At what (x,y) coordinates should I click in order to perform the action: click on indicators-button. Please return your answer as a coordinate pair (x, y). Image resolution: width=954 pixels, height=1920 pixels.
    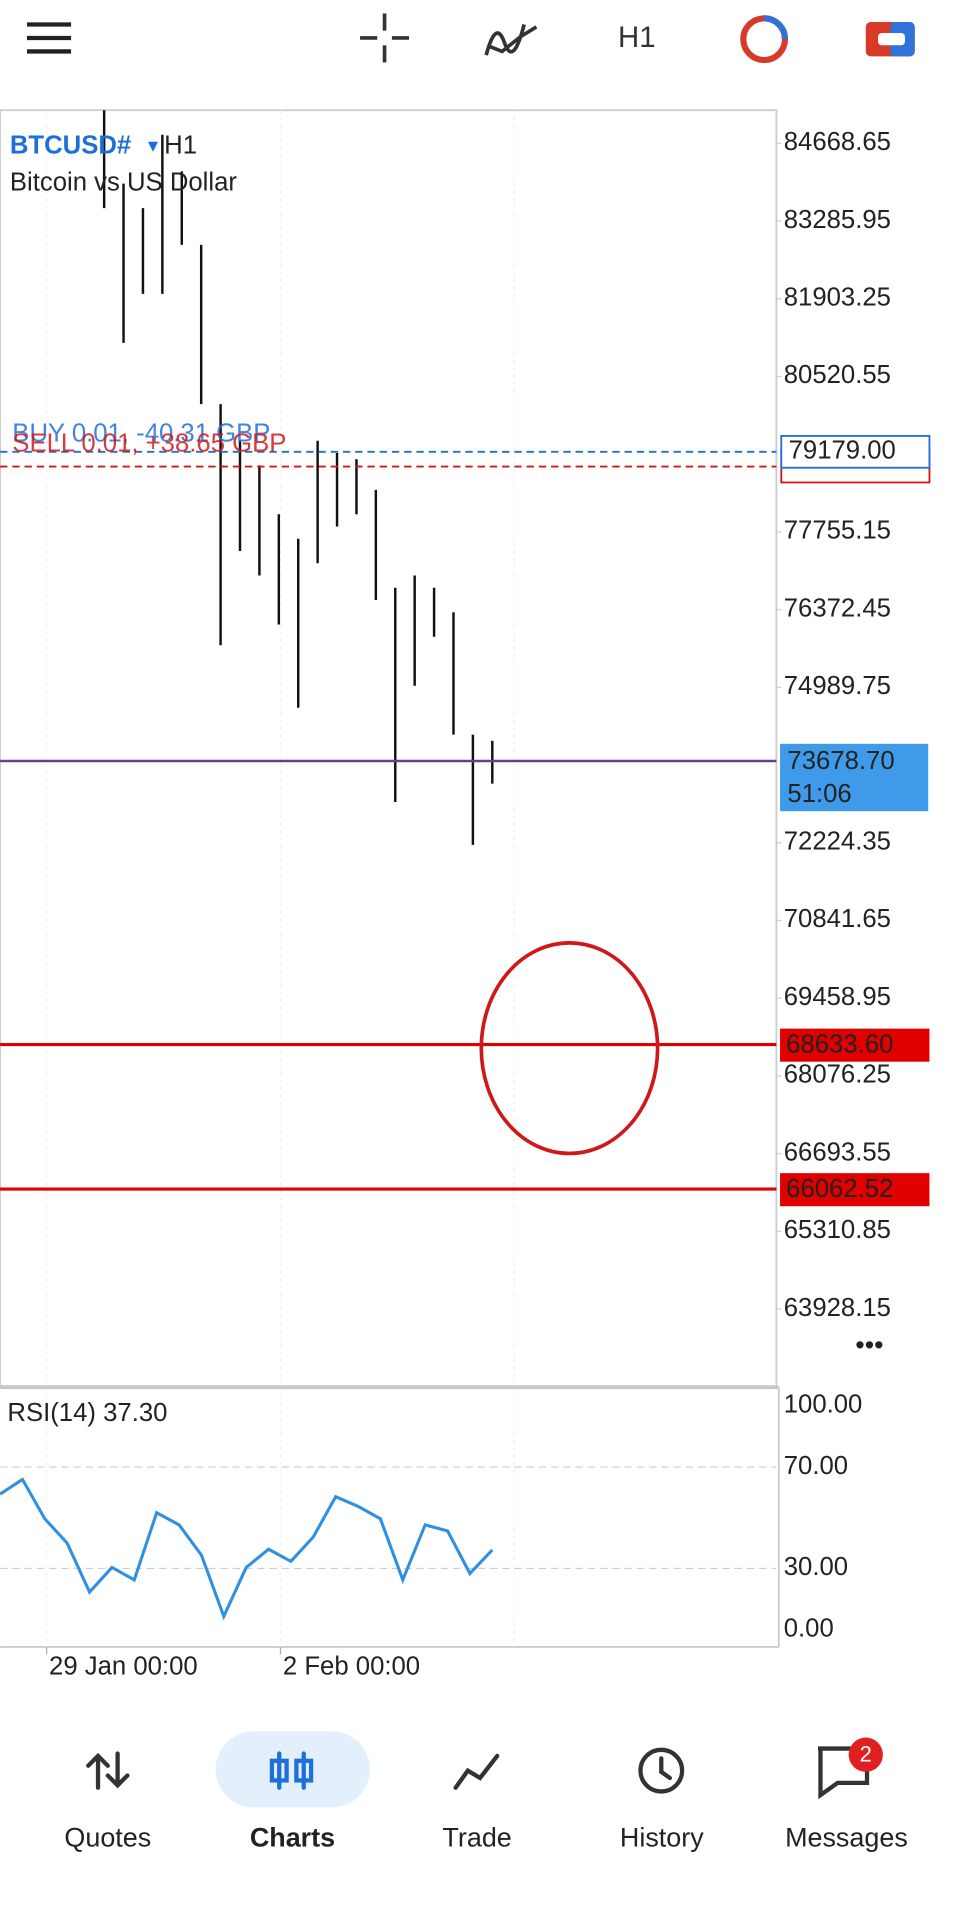
    Looking at the image, I should click on (511, 40).